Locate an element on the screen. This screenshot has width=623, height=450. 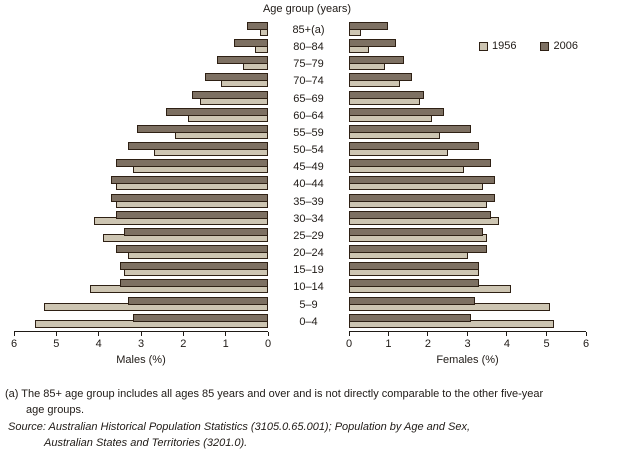
bar-male-2006-30–34 is located at coordinates (191, 214).